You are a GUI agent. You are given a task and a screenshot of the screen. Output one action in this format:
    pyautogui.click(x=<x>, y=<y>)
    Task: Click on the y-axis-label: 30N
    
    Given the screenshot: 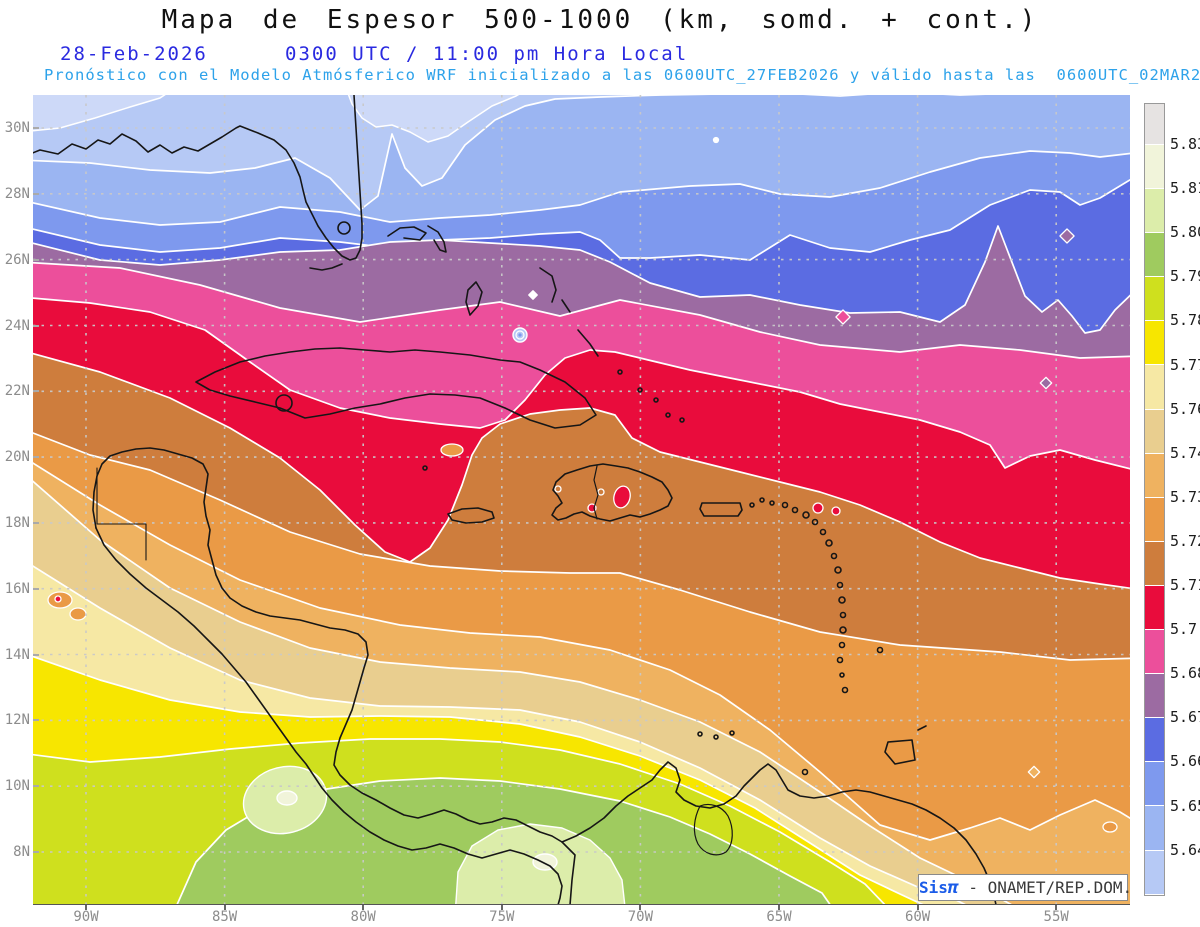 What is the action you would take?
    pyautogui.click(x=17, y=128)
    